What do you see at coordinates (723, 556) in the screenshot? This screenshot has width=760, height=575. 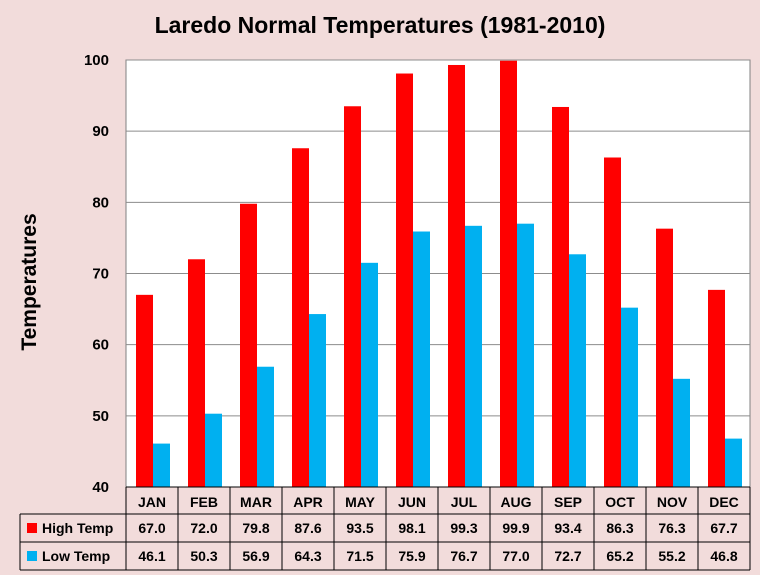 I see `data-label: 46.8` at bounding box center [723, 556].